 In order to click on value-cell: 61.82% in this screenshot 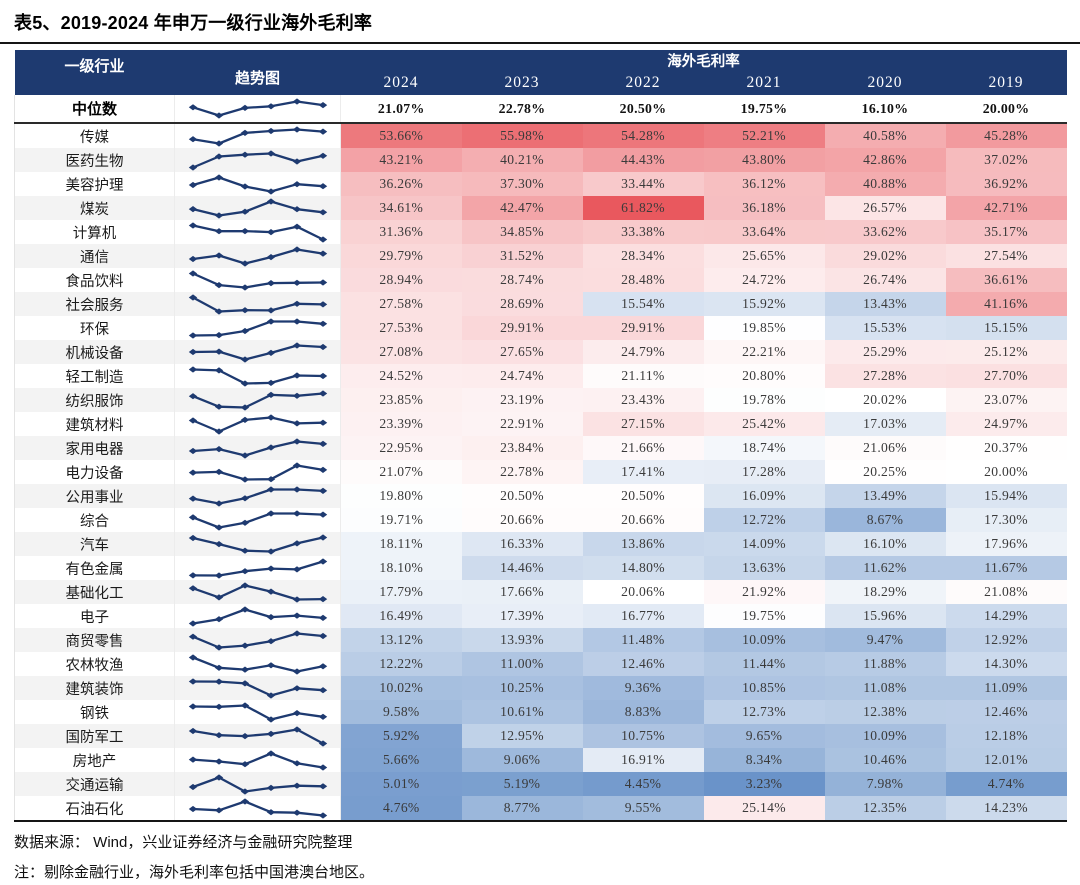, I will do `click(643, 208)`.